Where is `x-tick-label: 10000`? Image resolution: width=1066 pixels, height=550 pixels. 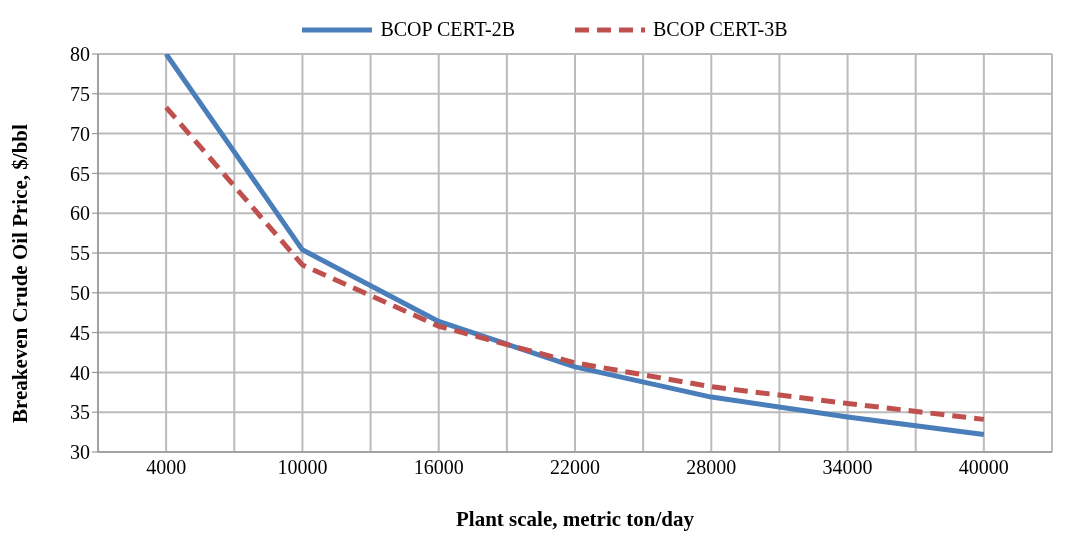
x-tick-label: 10000 is located at coordinates (302, 467).